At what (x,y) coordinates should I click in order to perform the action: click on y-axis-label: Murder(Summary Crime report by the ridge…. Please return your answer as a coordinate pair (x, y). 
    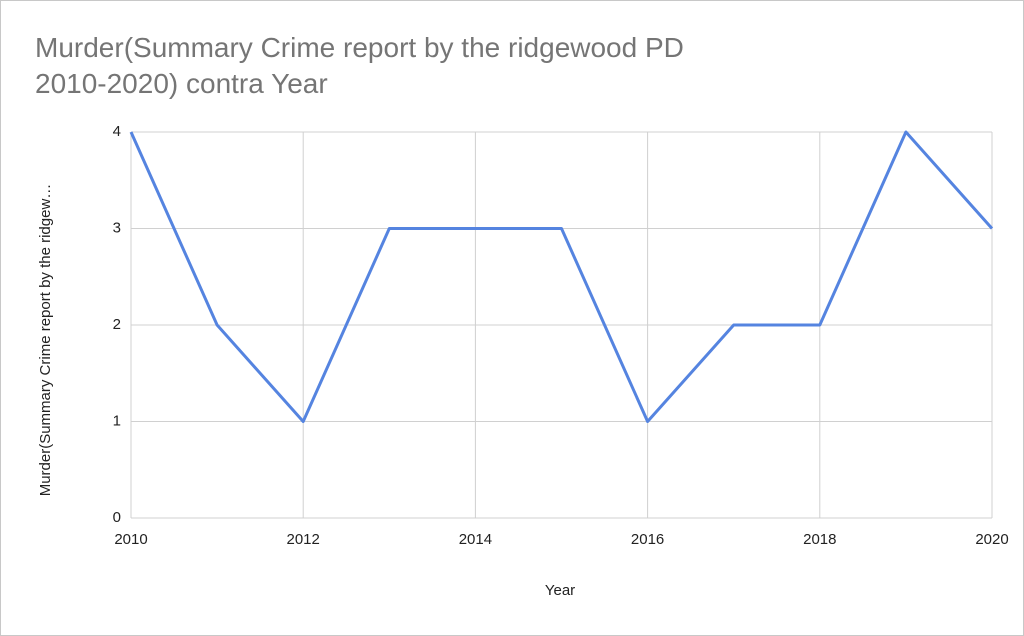
    Looking at the image, I should click on (45, 340).